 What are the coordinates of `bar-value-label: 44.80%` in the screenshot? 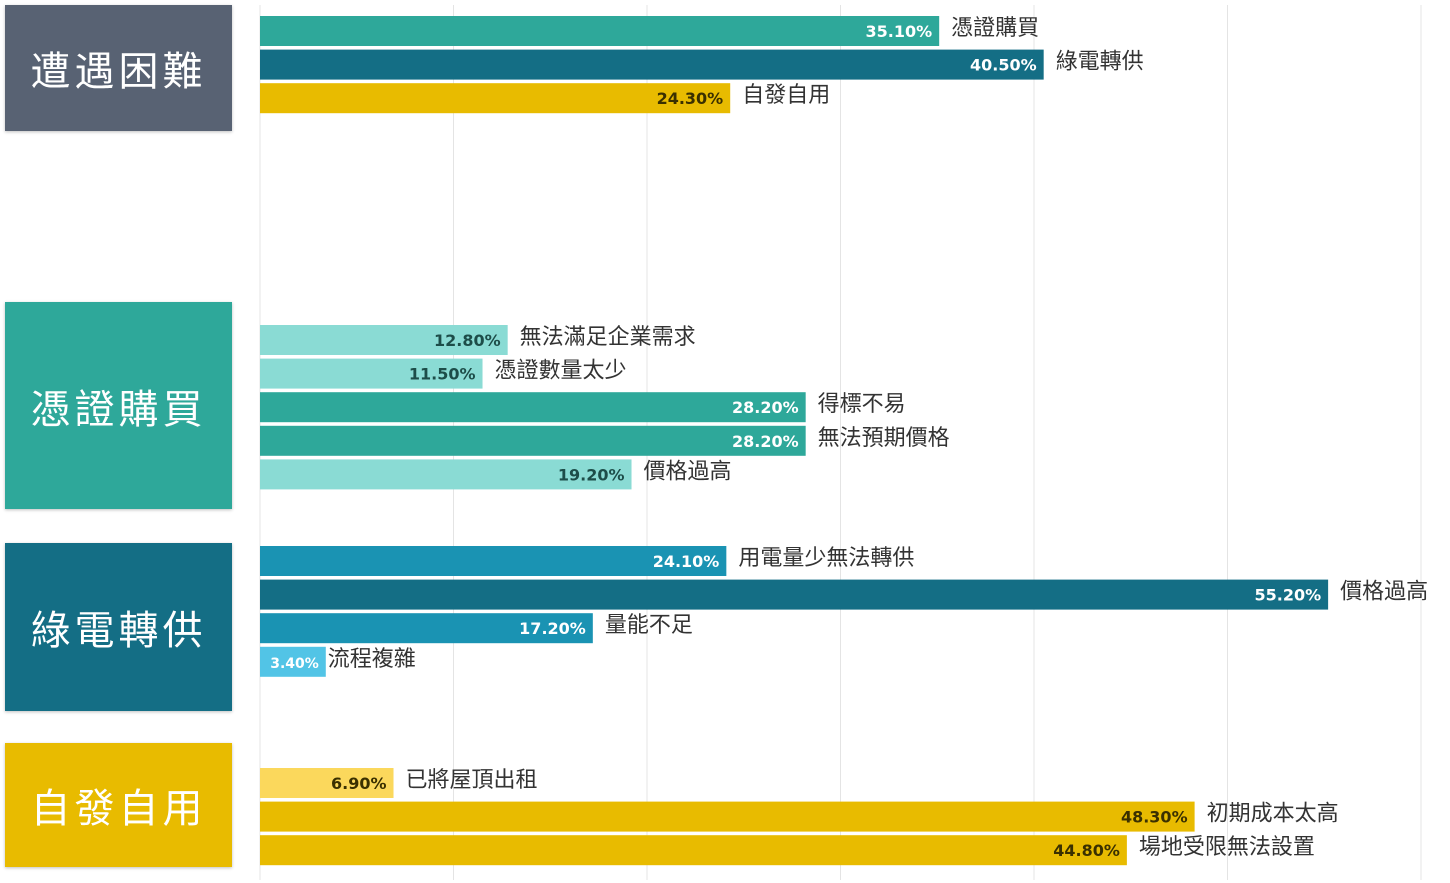 It's located at (1086, 850).